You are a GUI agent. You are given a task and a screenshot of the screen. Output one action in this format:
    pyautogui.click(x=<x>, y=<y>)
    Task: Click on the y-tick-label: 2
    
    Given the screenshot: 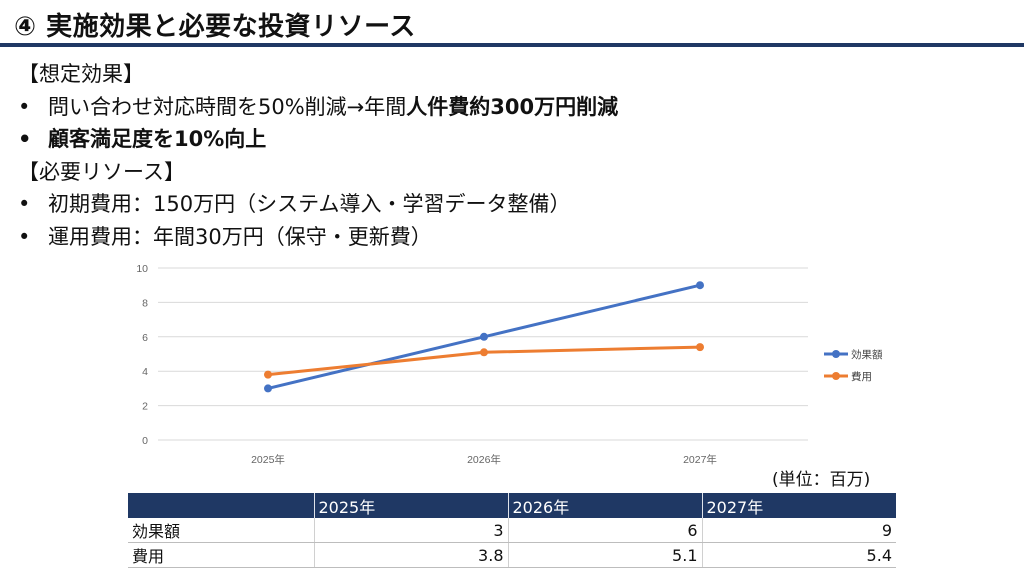 What is the action you would take?
    pyautogui.click(x=145, y=407)
    